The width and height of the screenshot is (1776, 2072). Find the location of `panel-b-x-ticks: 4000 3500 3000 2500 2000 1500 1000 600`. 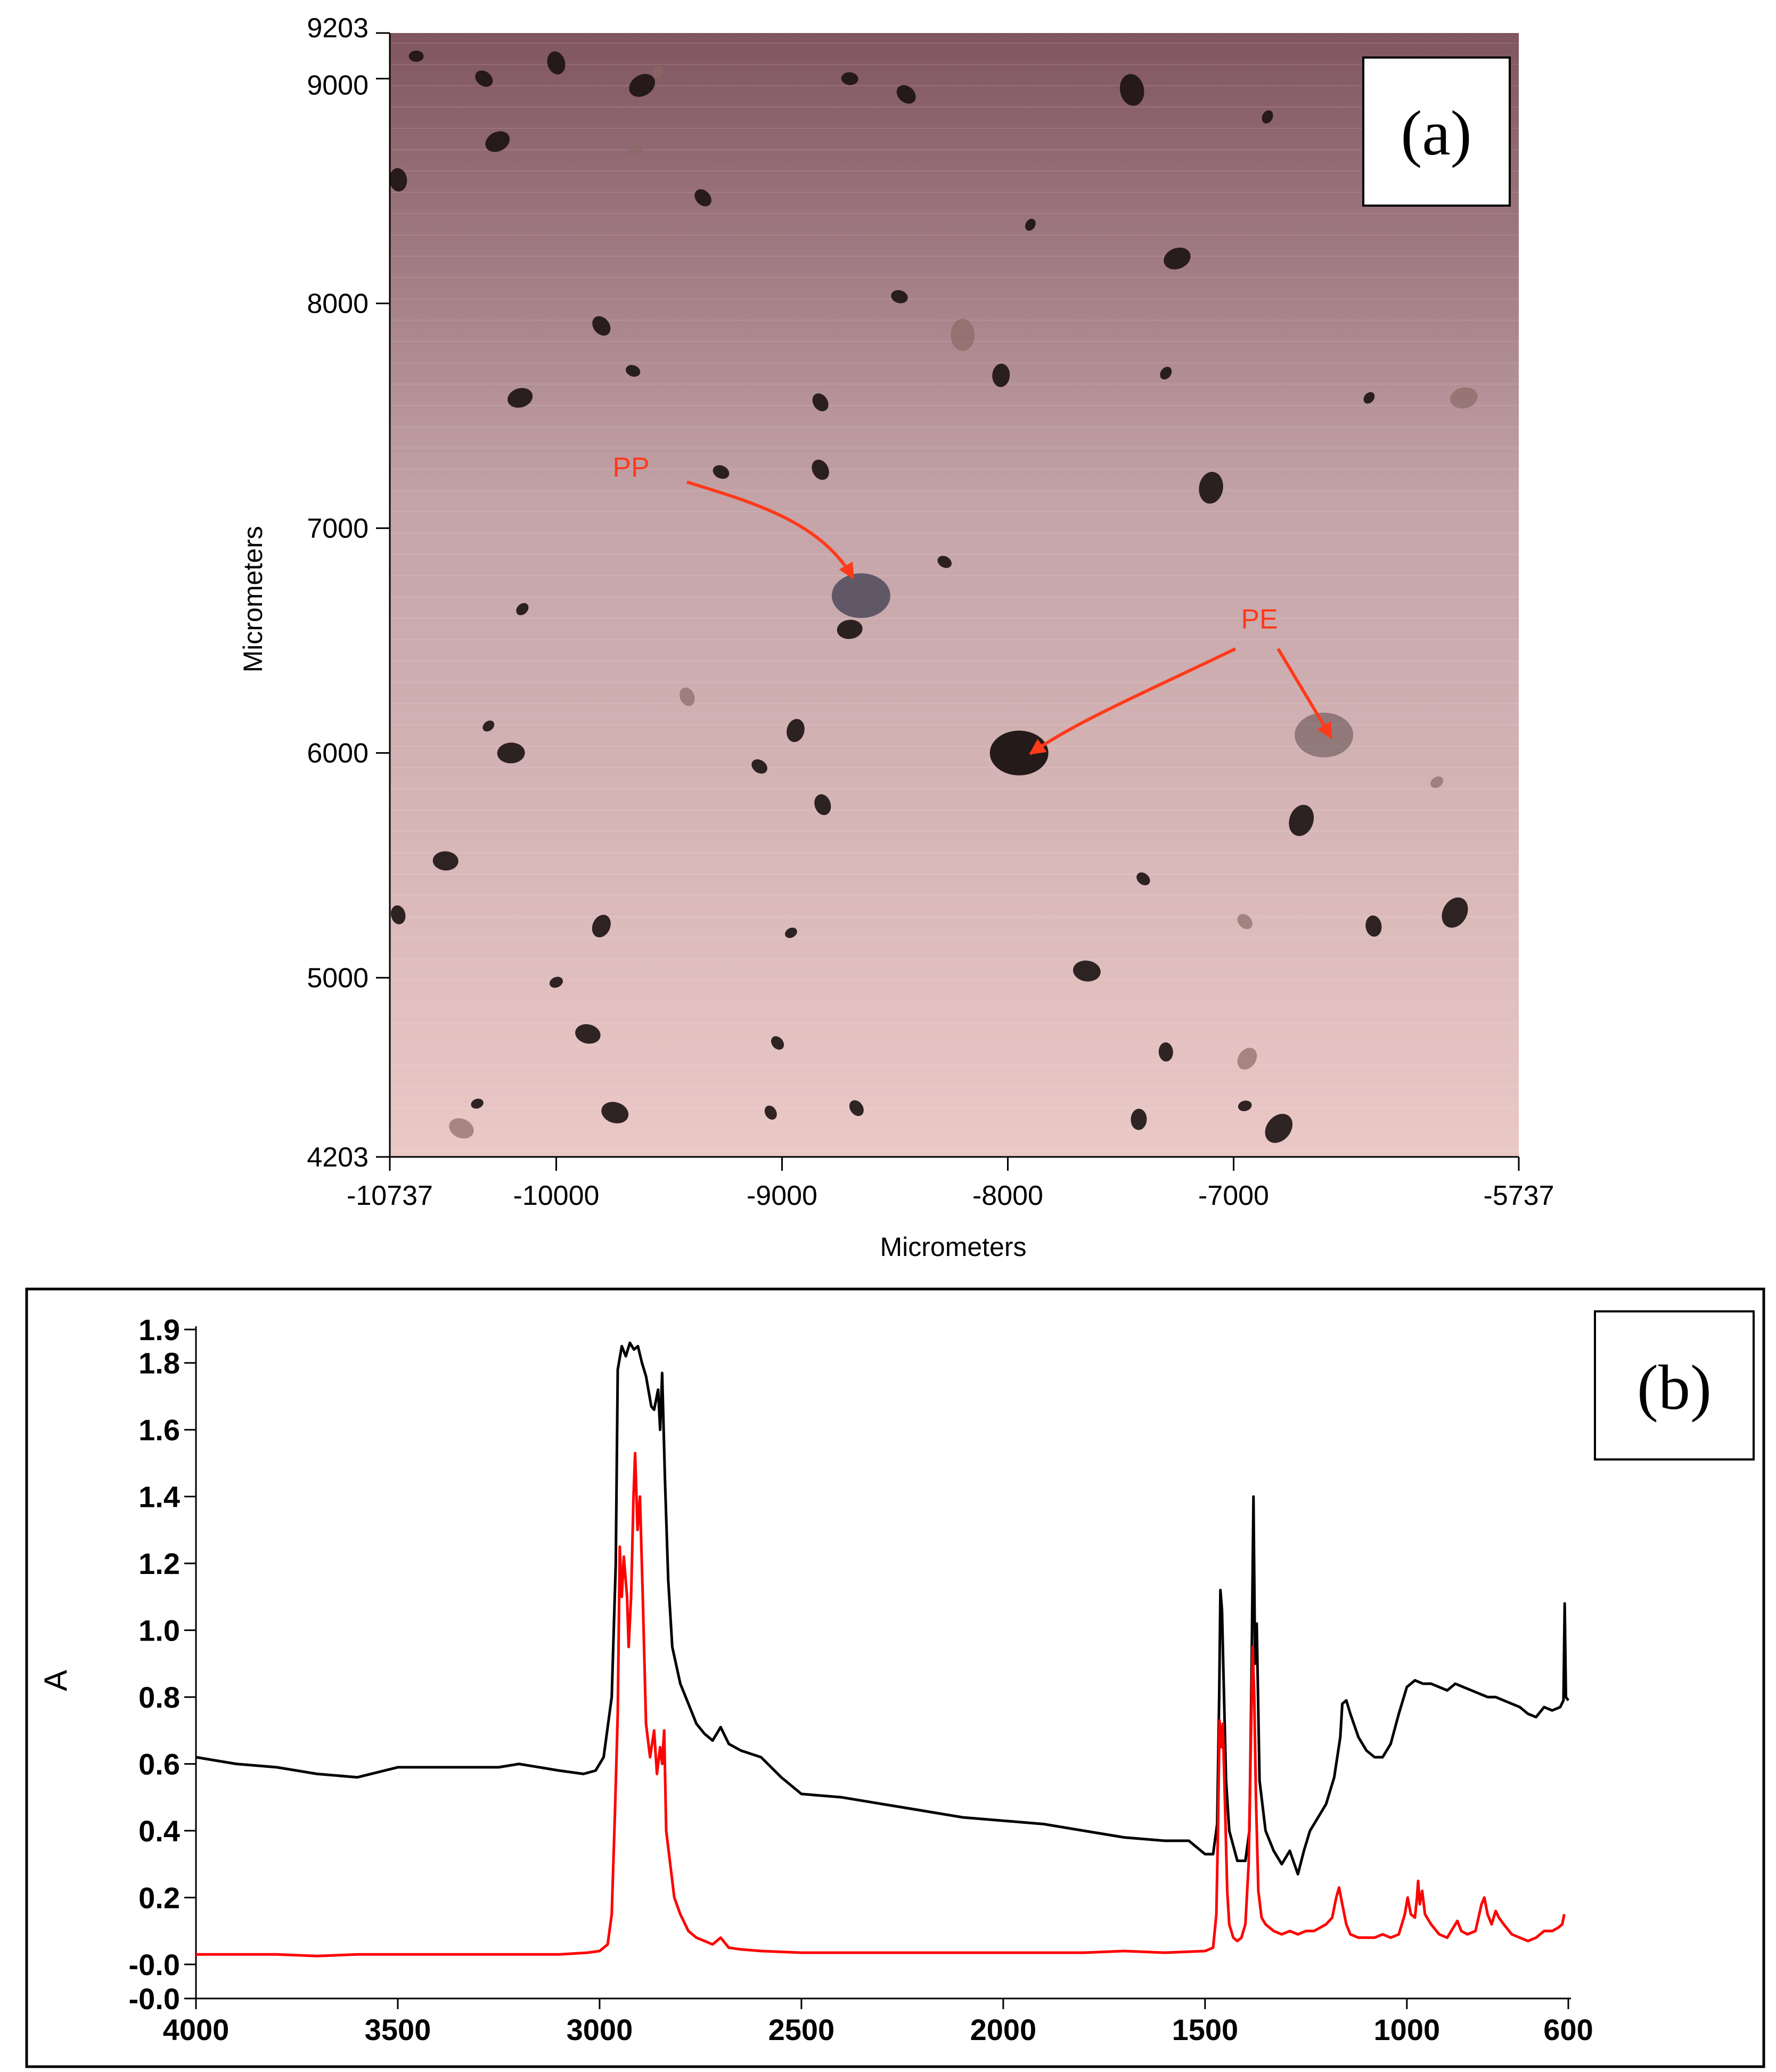

panel-b-x-ticks: 4000 3500 3000 2500 2000 1500 1000 600 is located at coordinates (878, 2022).